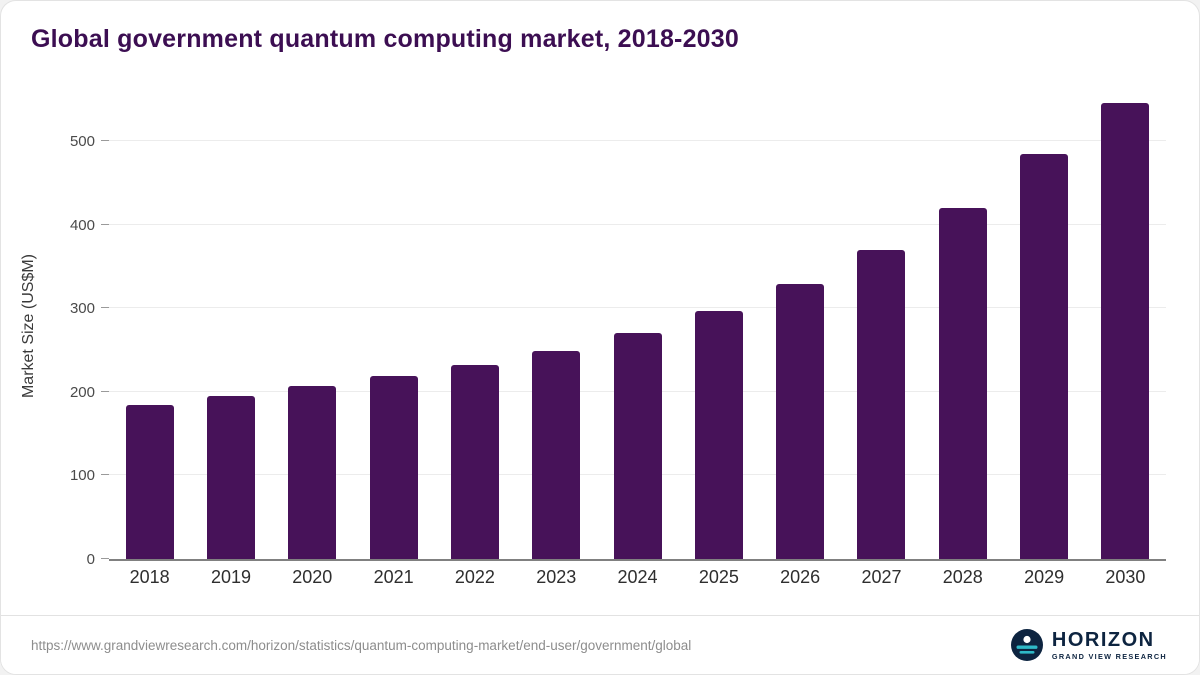 This screenshot has width=1200, height=675. What do you see at coordinates (28, 326) in the screenshot?
I see `y-axis-label: Market Size (US$M)` at bounding box center [28, 326].